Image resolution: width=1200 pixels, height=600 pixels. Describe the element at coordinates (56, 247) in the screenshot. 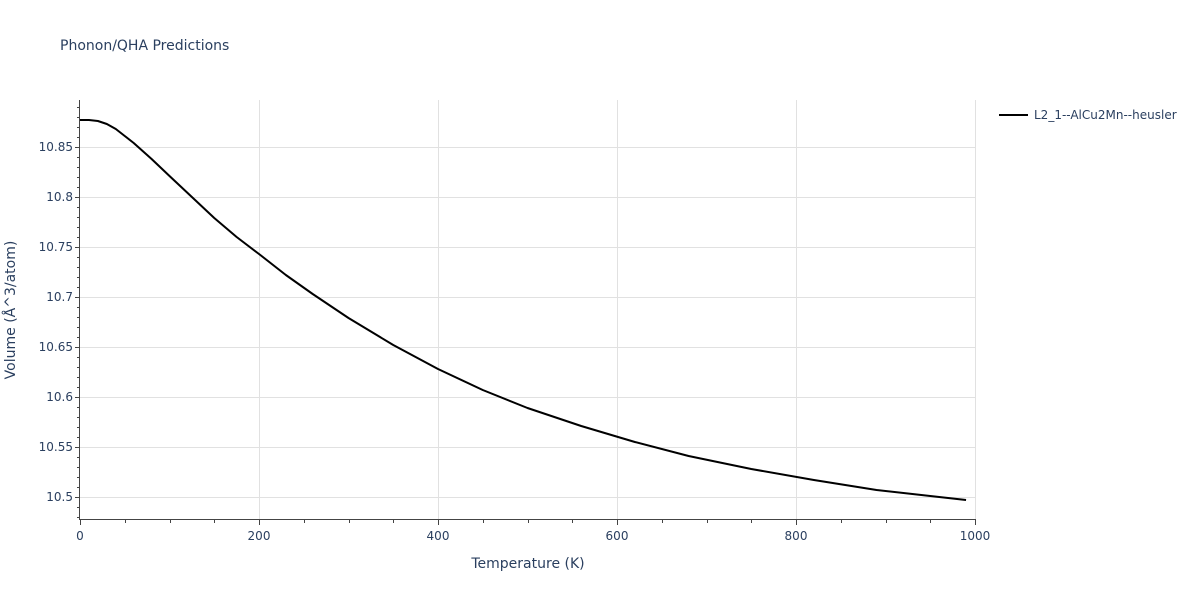

I see `y-tick-label: 10.75` at that location.